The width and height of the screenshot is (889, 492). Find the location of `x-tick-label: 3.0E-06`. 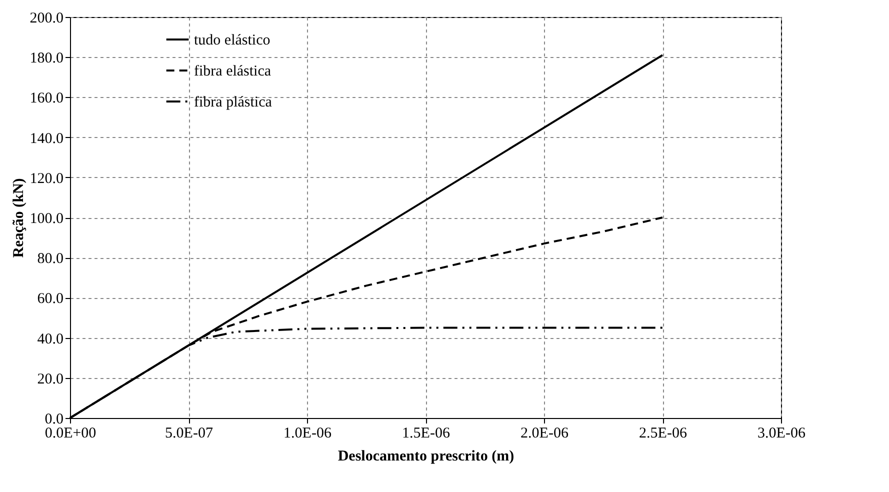

x-tick-label: 3.0E-06 is located at coordinates (782, 434).